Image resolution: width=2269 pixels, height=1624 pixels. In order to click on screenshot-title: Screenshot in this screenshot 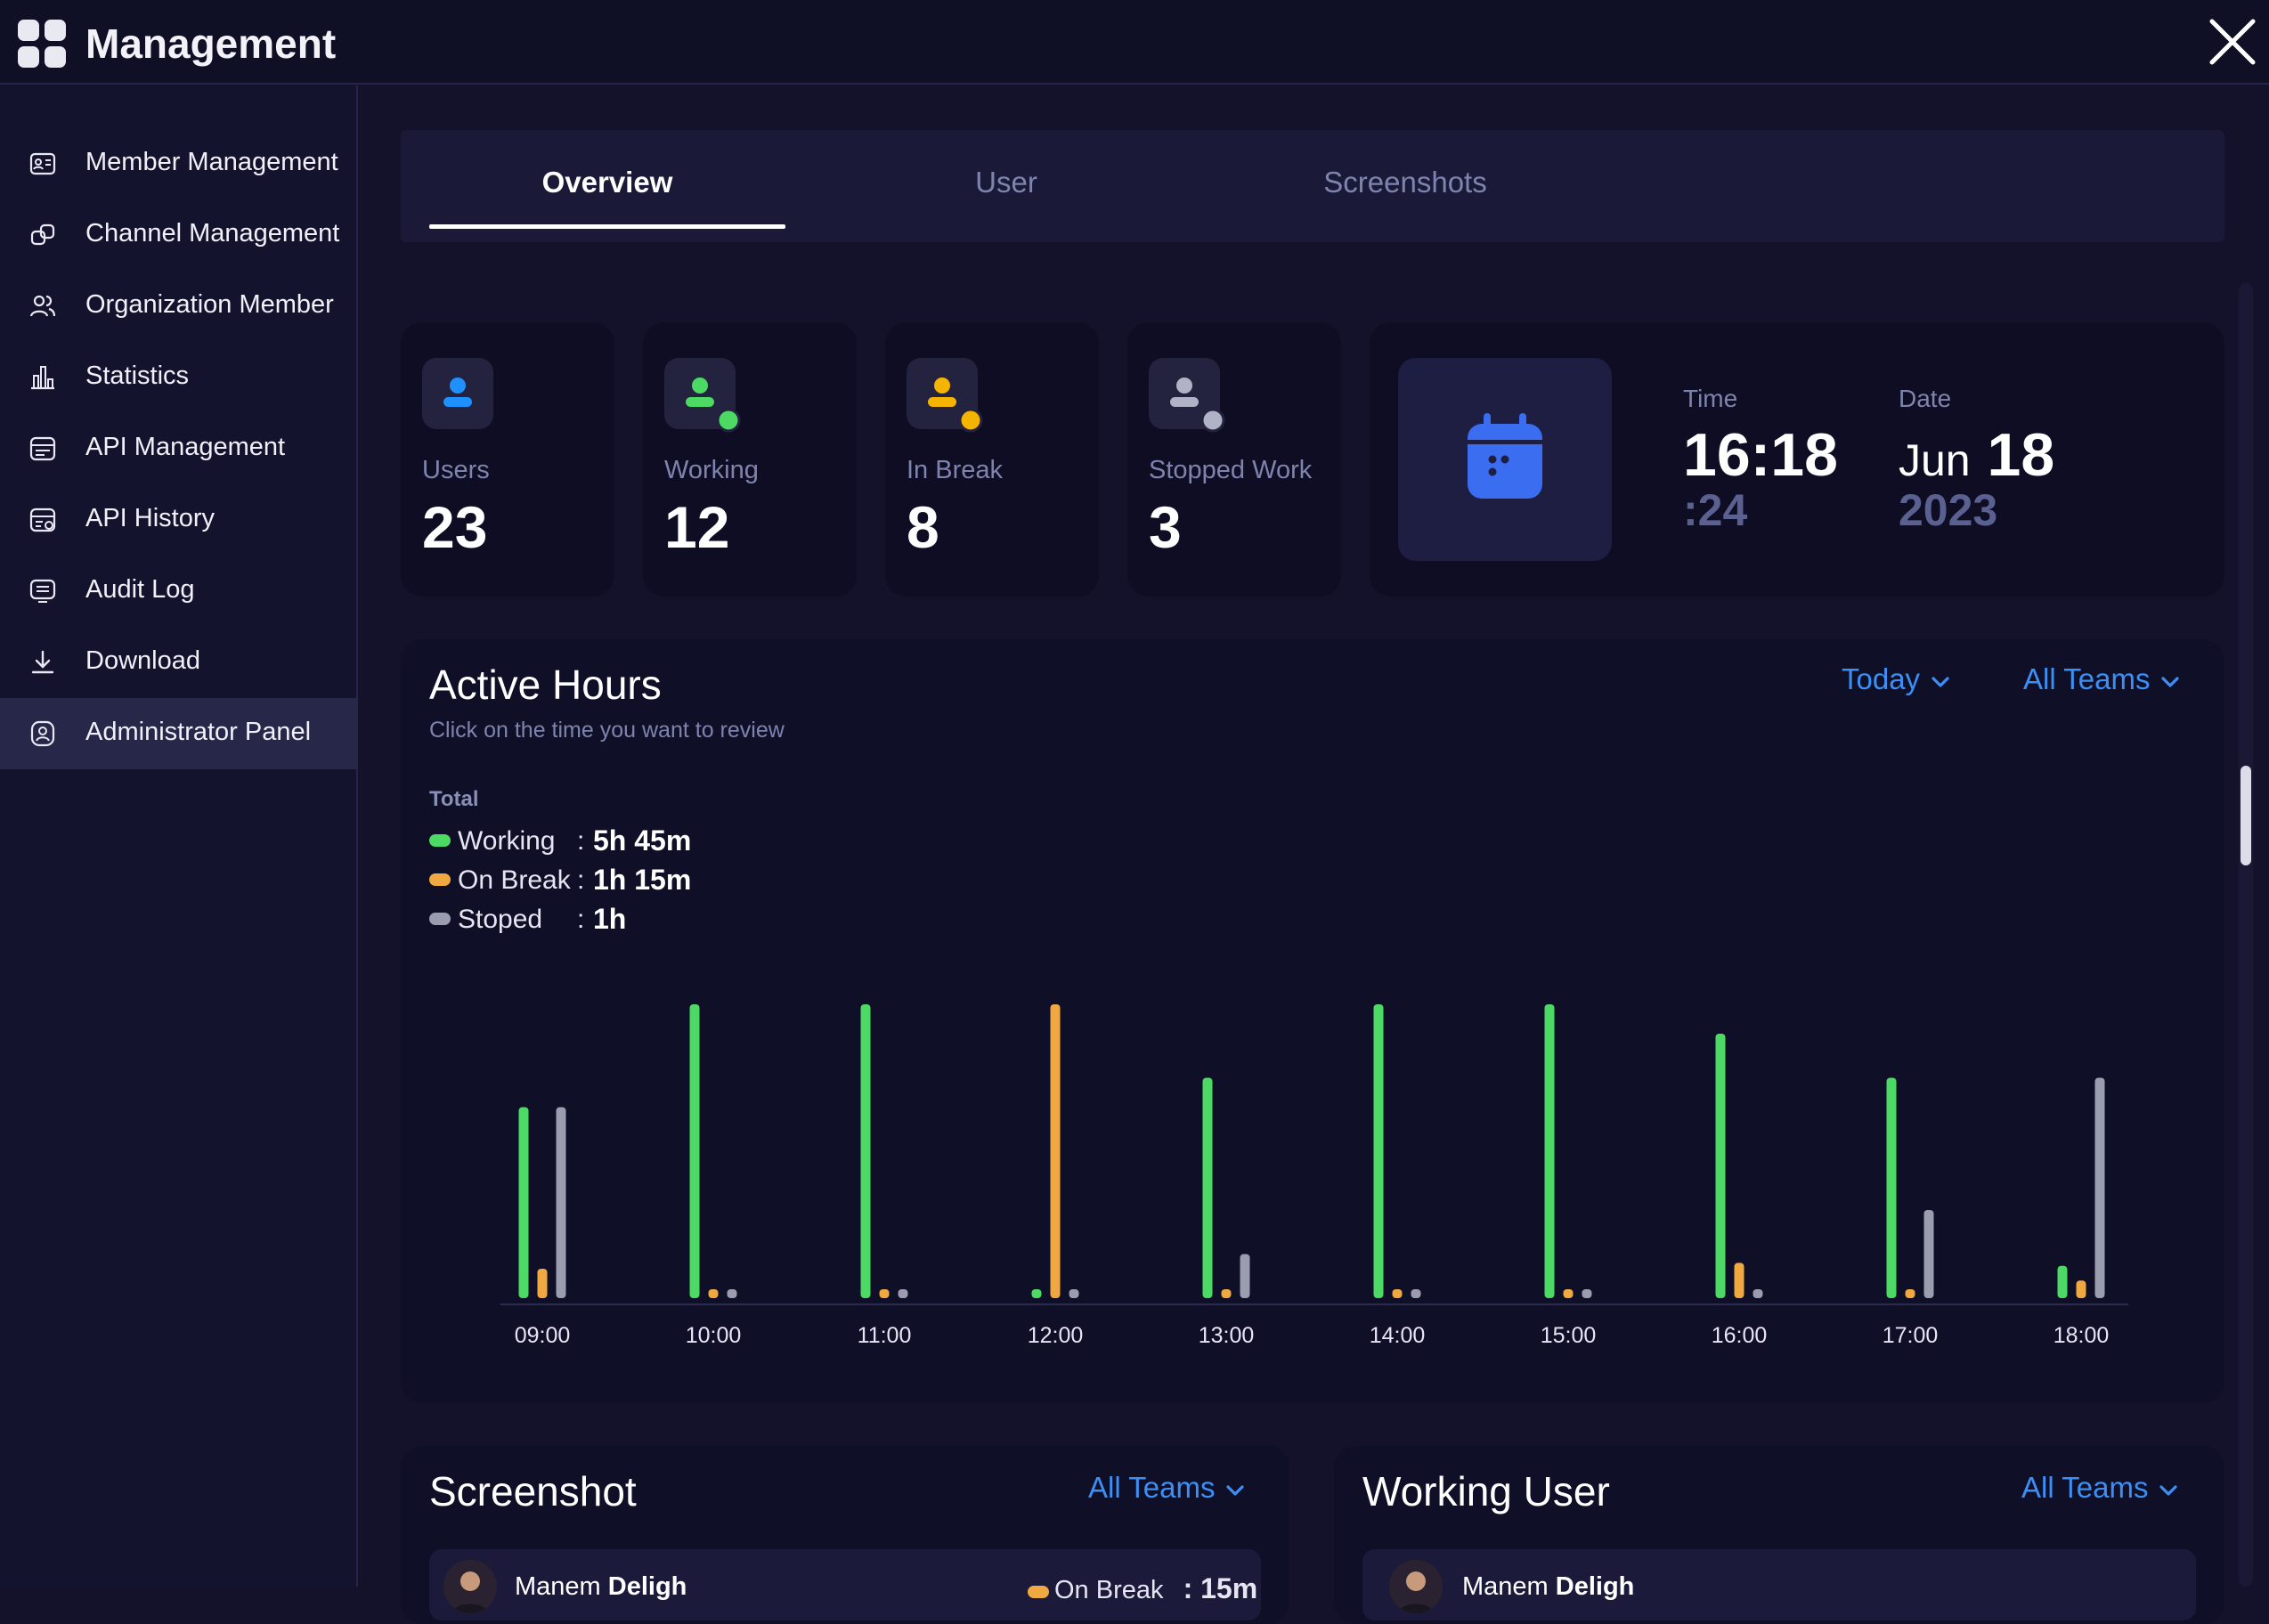, I will do `click(533, 1491)`.